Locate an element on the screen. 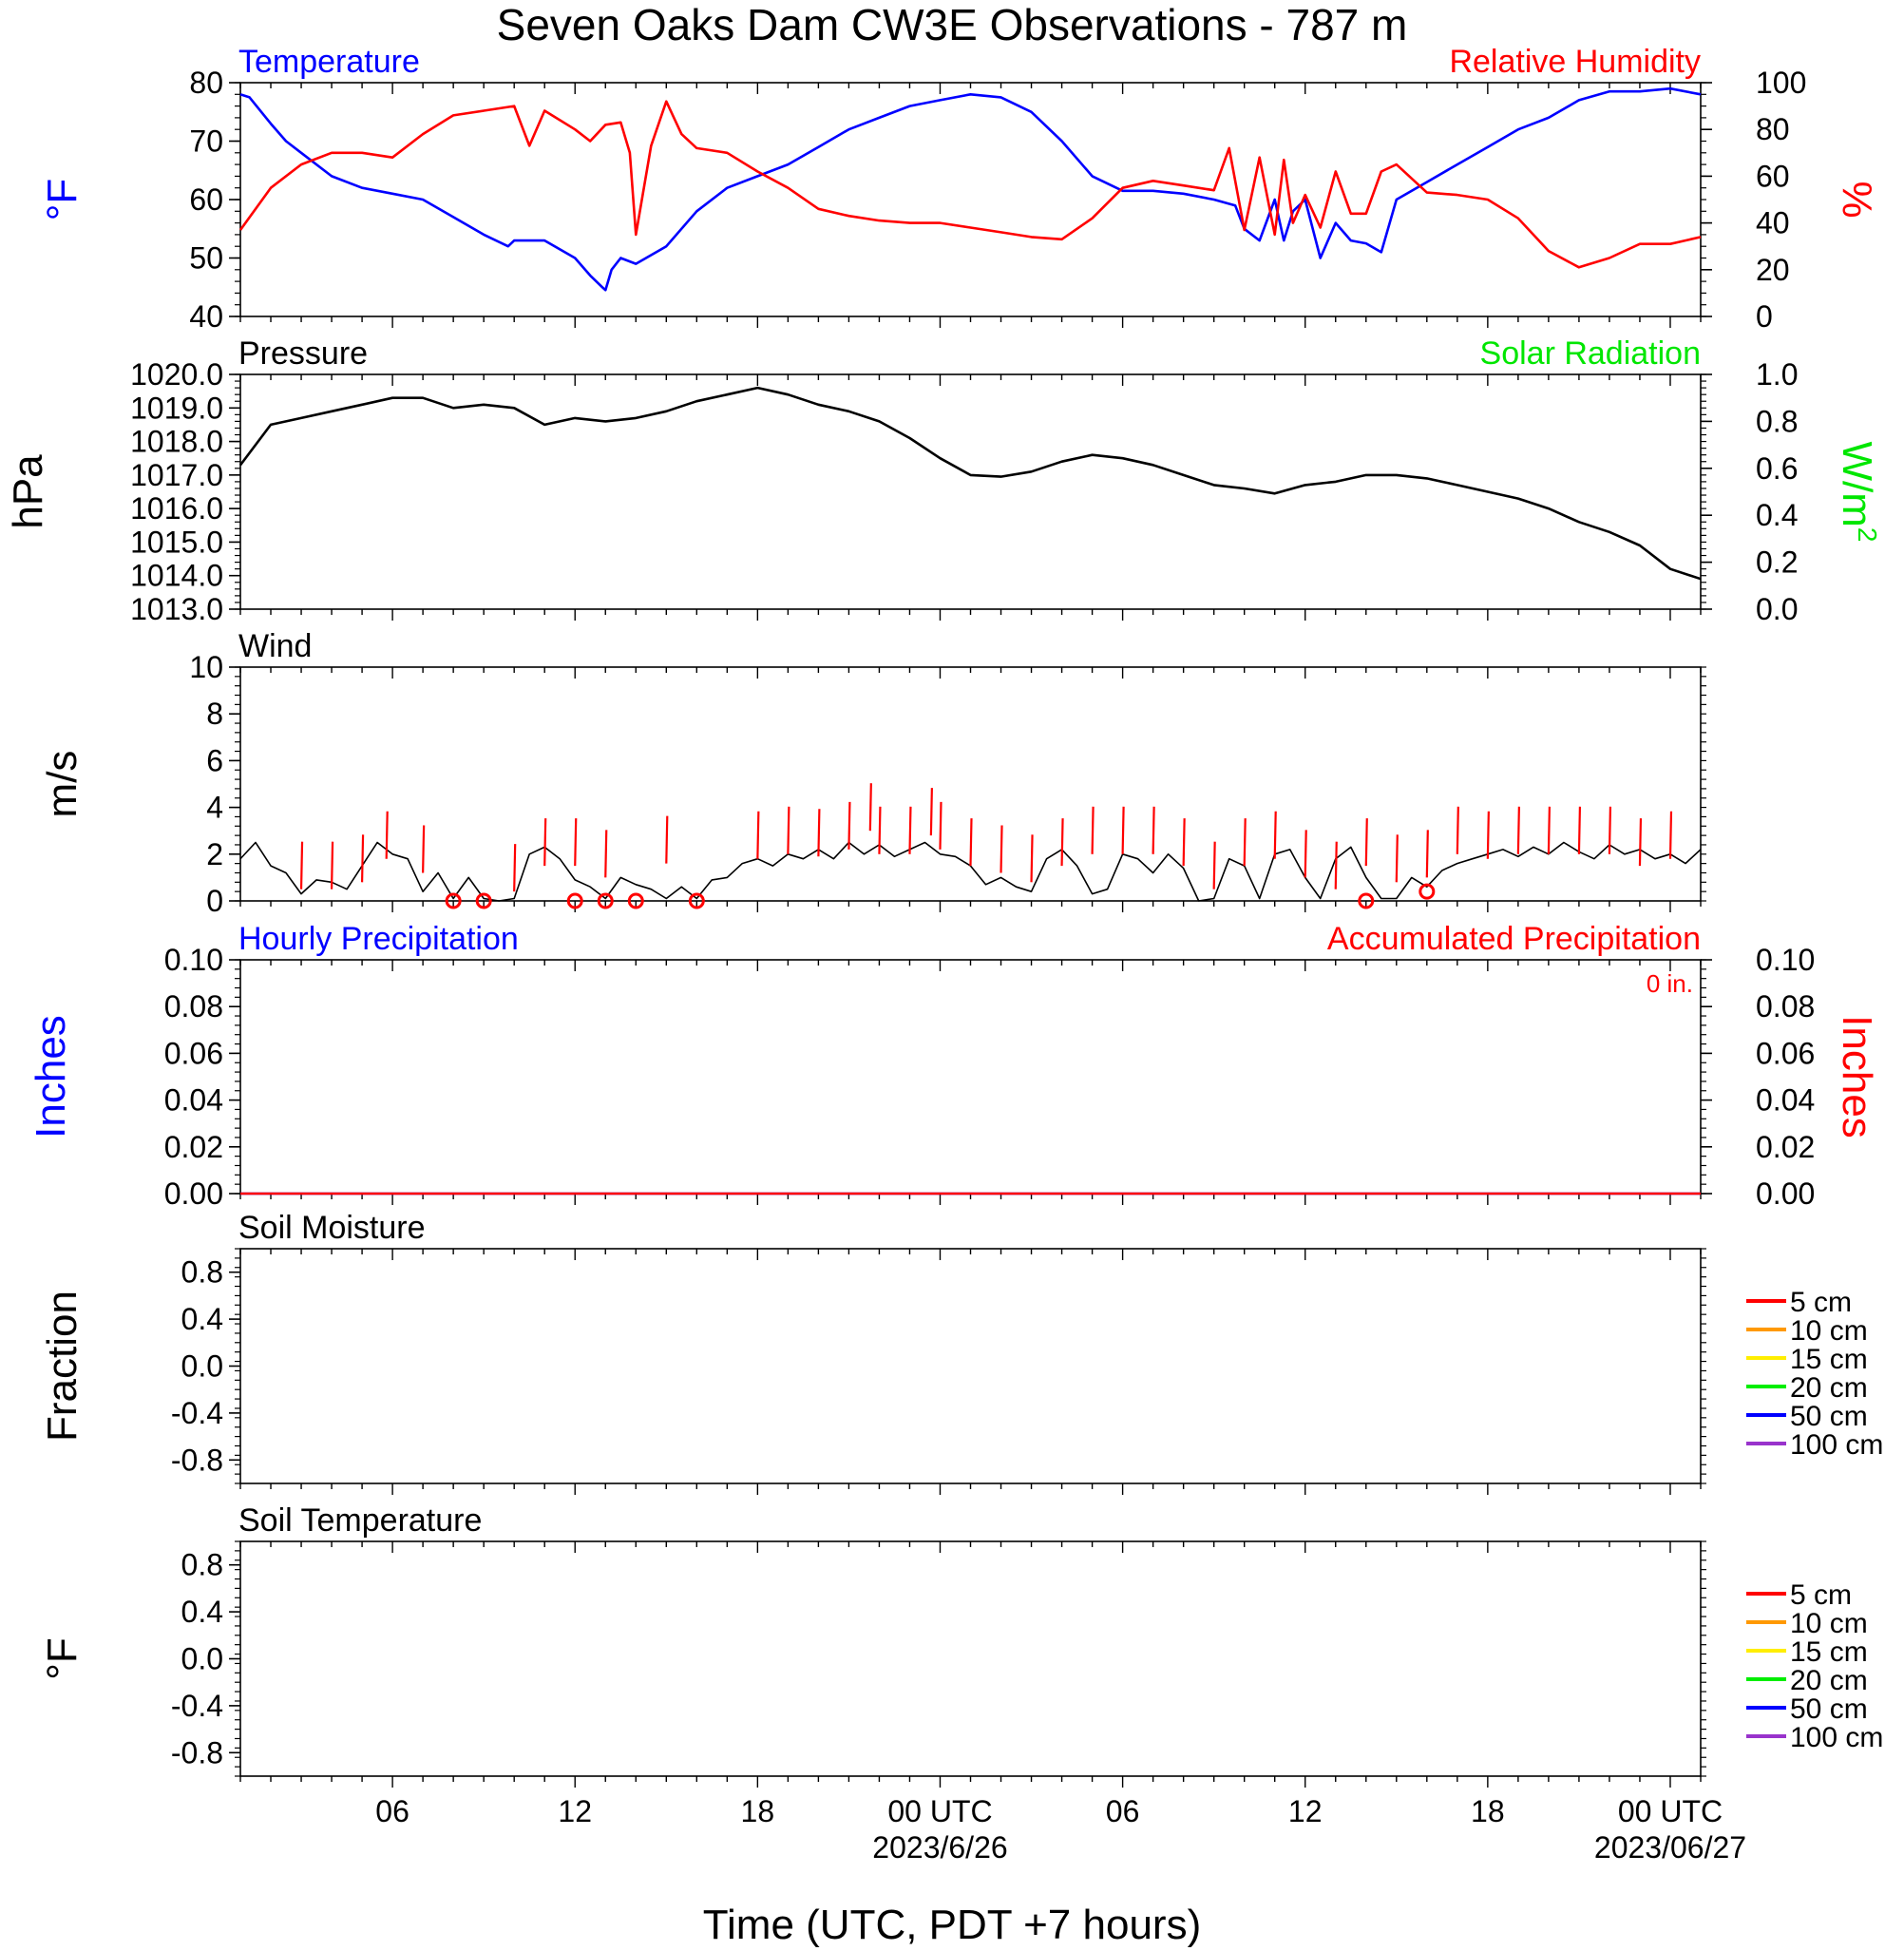  y-tick-label: 1.0 is located at coordinates (1777, 374).